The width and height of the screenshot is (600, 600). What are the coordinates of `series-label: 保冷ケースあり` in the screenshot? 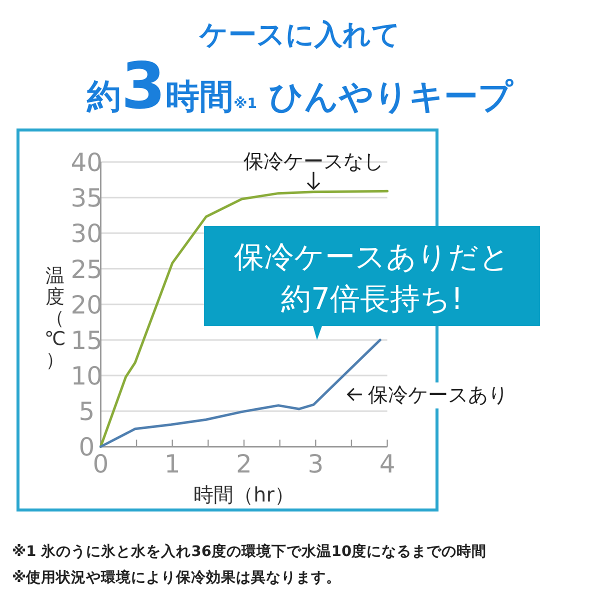 It's located at (438, 394).